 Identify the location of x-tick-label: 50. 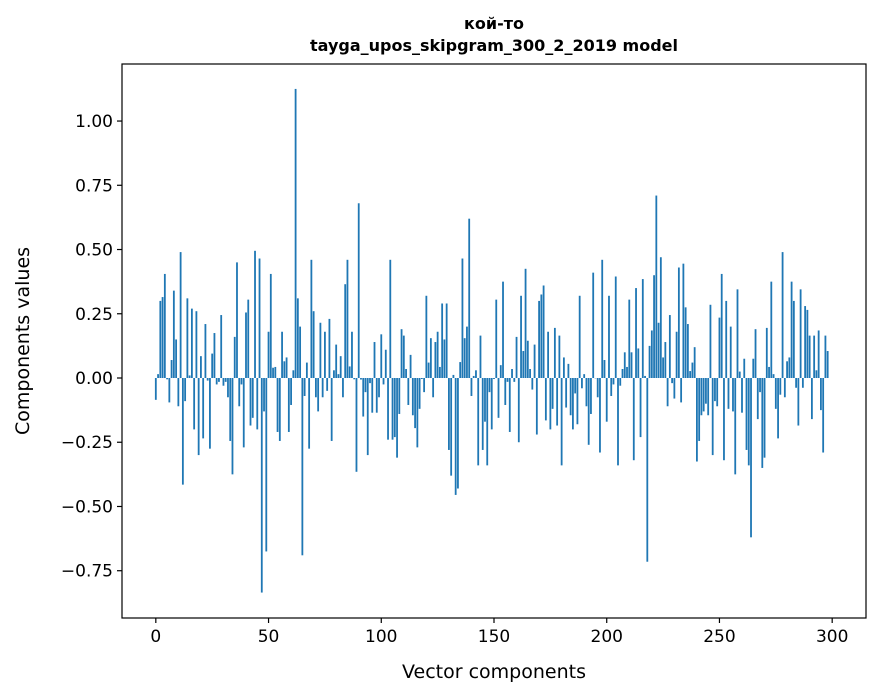
(269, 637).